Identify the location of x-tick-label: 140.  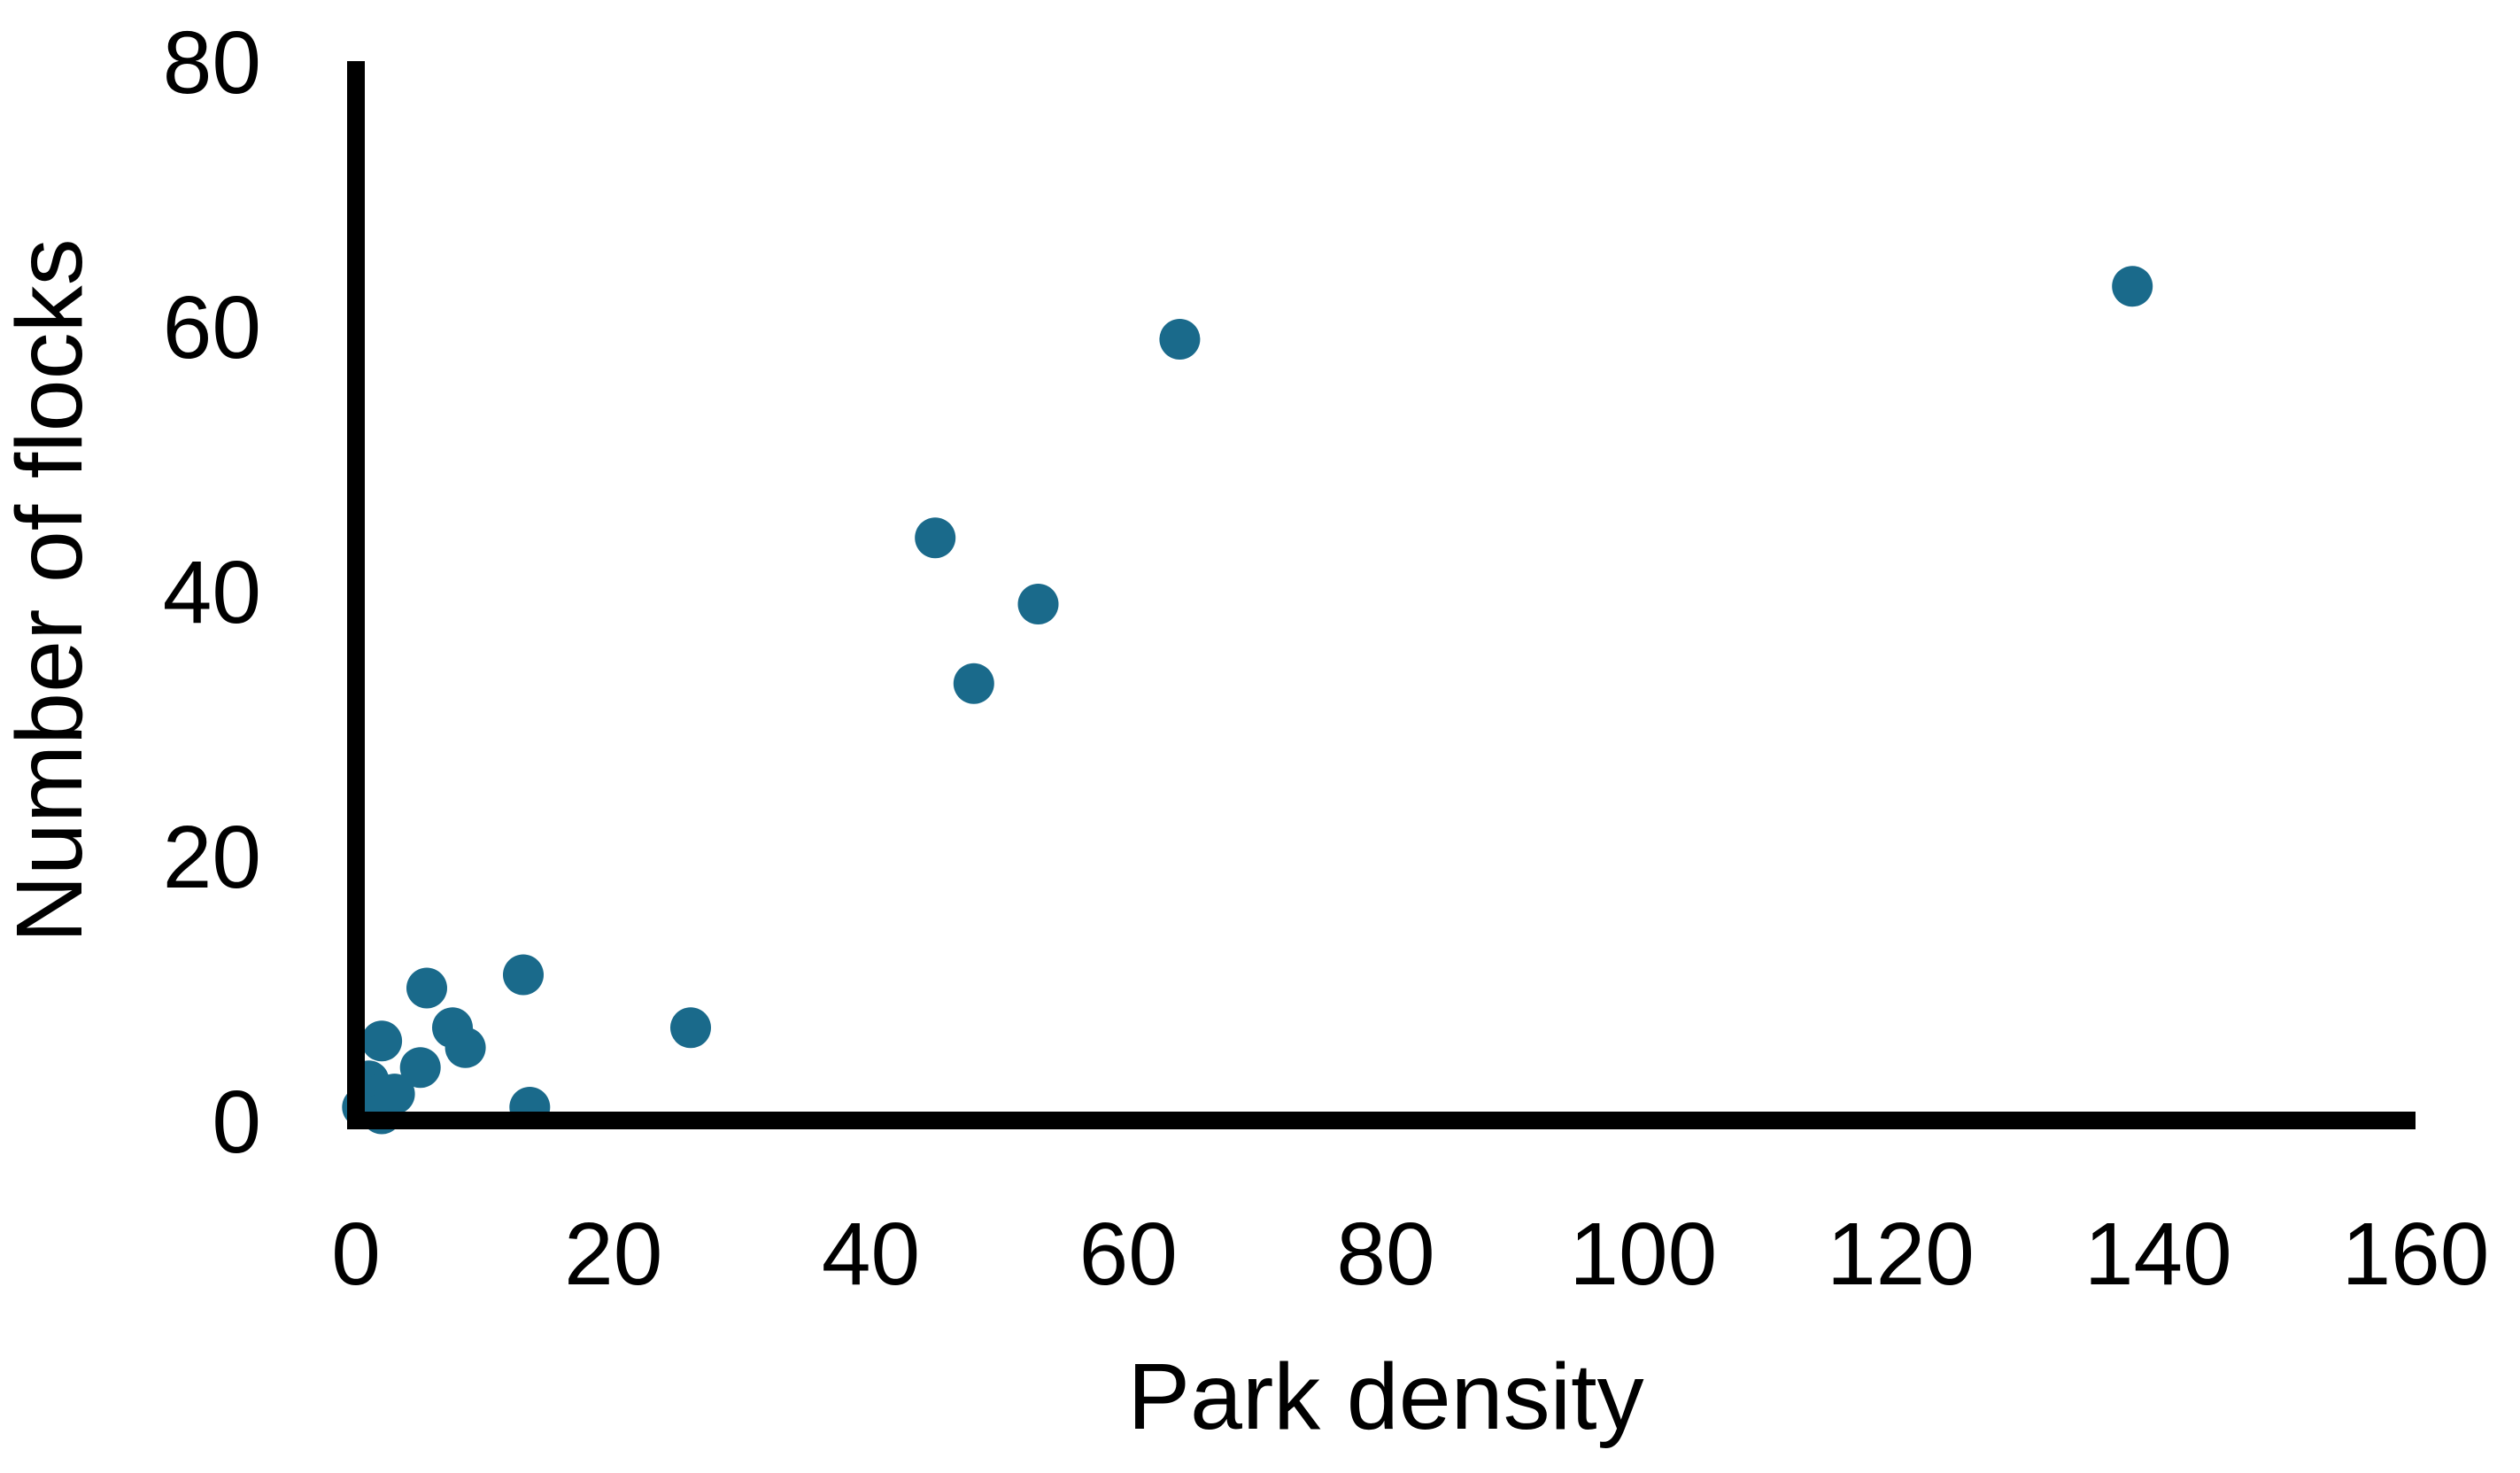
(2158, 1254).